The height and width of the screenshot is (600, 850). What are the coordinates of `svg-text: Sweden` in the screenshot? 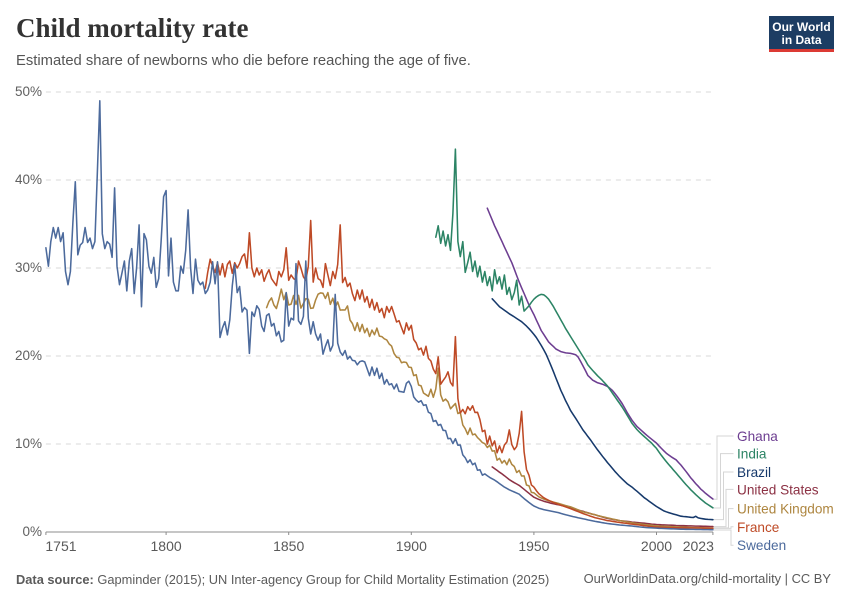 It's located at (761, 545).